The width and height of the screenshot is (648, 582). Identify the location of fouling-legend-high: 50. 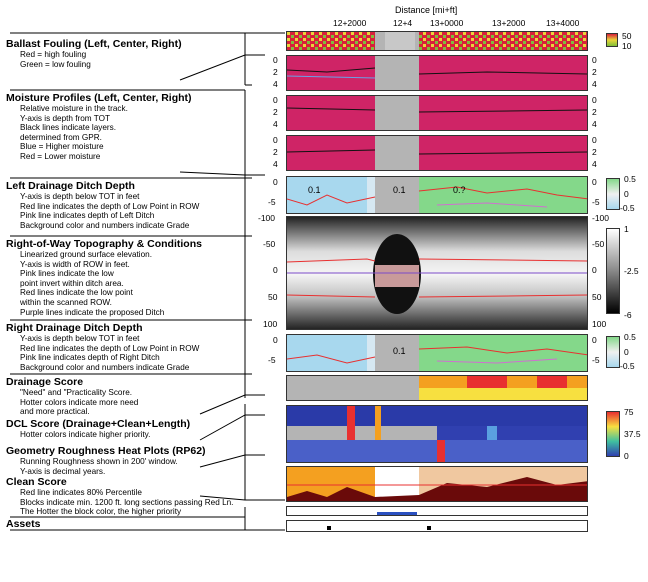
(627, 36).